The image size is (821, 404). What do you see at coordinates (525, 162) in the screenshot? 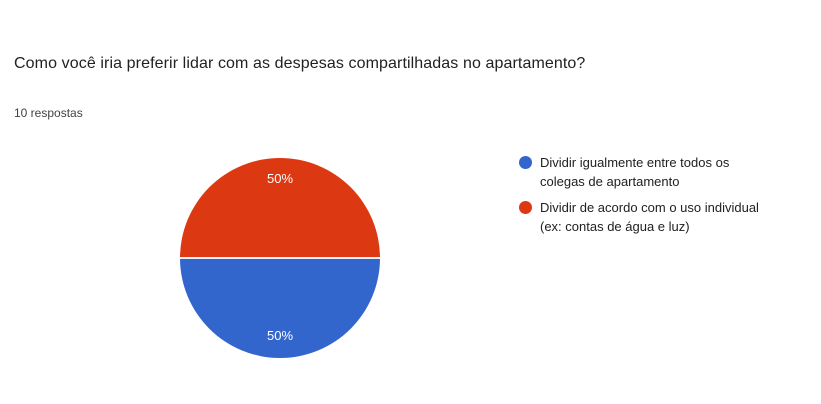
I see `legend-swatch-blue-icon` at bounding box center [525, 162].